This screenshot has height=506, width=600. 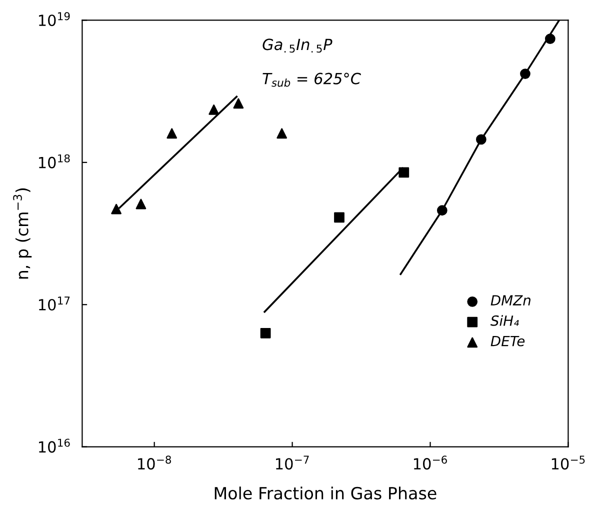 I want to click on x-tick-label: 10$^{−5}$, so click(x=568, y=463).